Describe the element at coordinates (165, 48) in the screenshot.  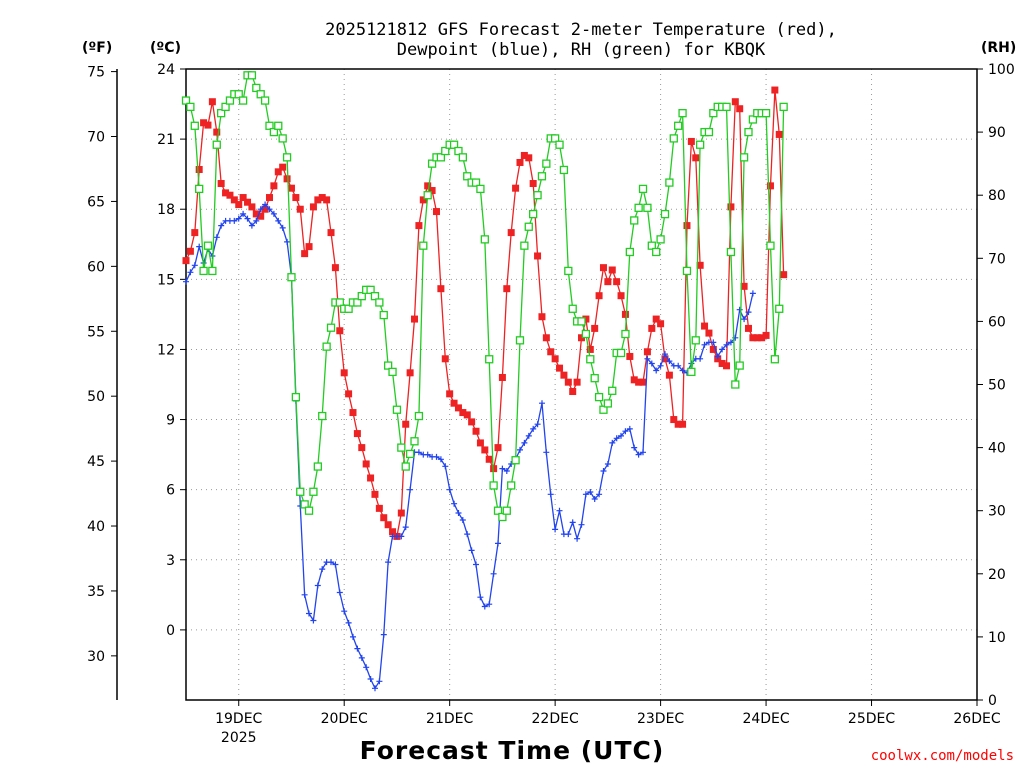
I see `celsius-unit-label: (ºC)` at that location.